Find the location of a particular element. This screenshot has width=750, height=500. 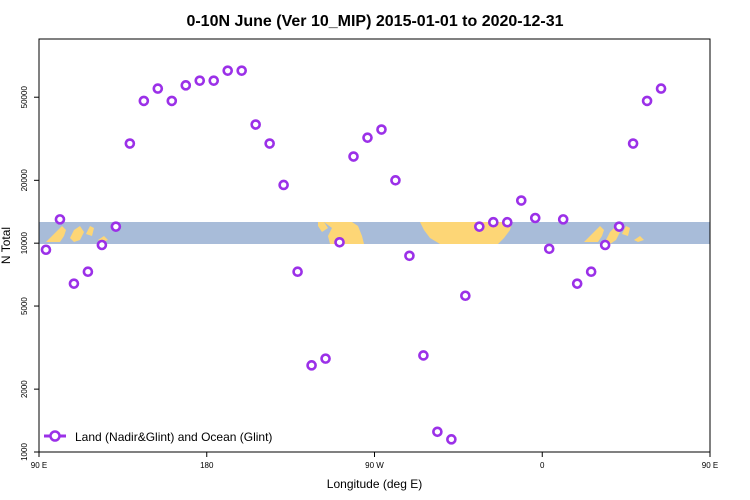

ocean-strip is located at coordinates (374, 233).